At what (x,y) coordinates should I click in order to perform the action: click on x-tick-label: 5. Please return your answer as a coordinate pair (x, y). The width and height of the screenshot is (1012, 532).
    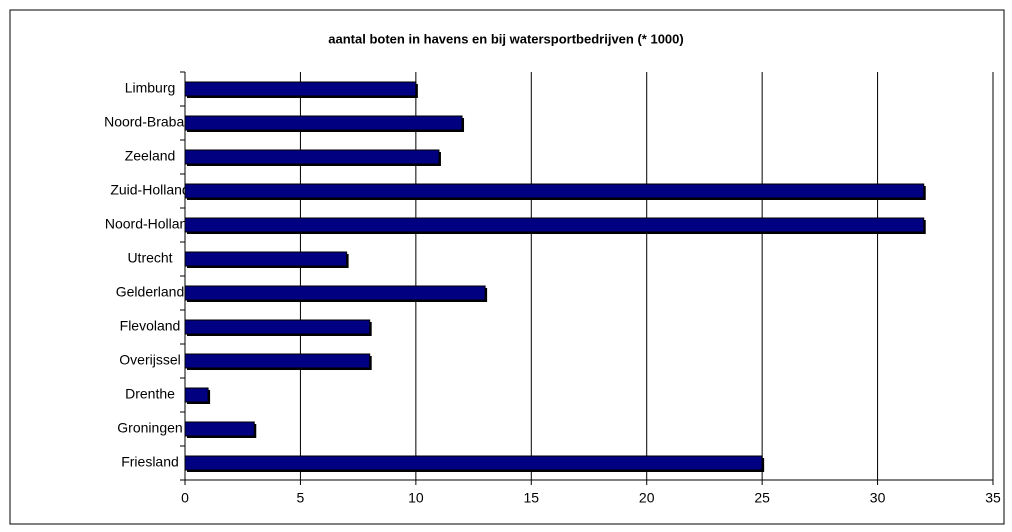
    Looking at the image, I should click on (301, 498).